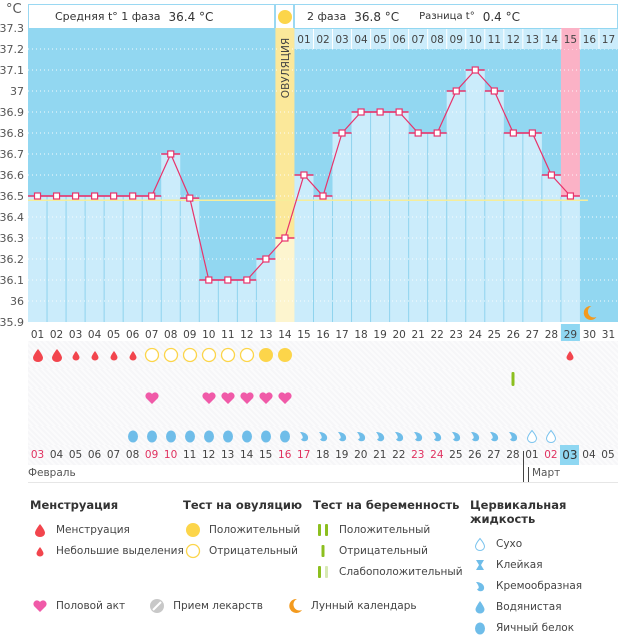 The height and width of the screenshot is (638, 626). I want to click on calendar-date: 11, so click(189, 455).